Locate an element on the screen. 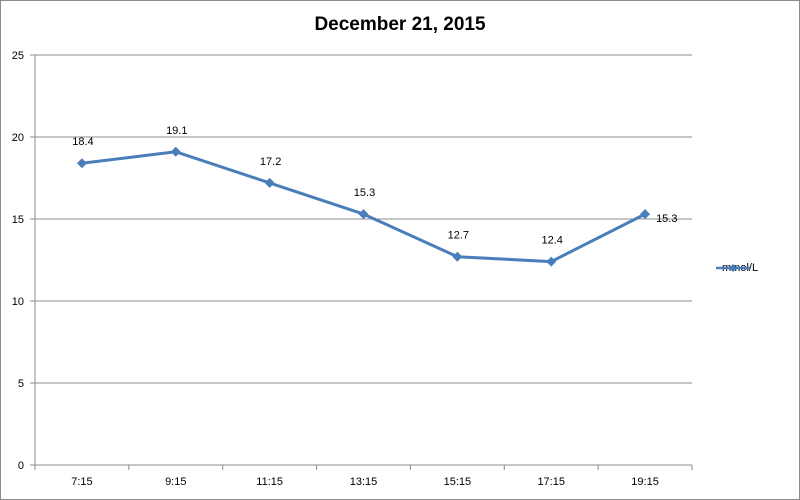 The image size is (800, 500). chart-title: December 21, 2015 is located at coordinates (400, 24).